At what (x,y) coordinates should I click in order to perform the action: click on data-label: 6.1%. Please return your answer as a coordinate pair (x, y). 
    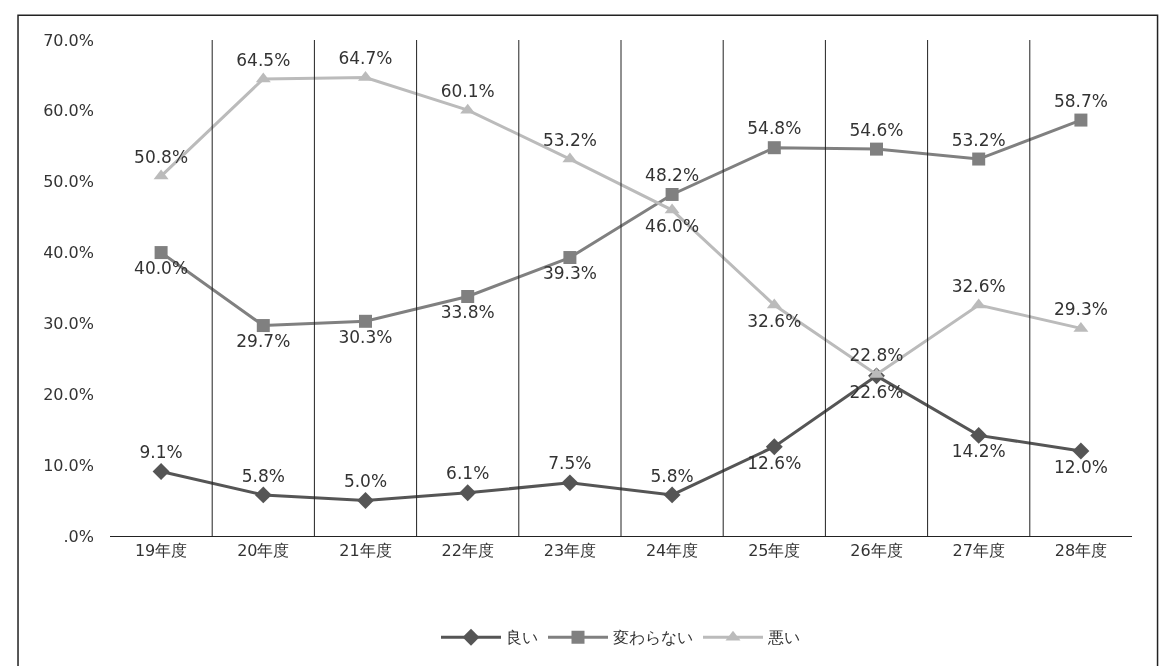
    Looking at the image, I should click on (468, 473).